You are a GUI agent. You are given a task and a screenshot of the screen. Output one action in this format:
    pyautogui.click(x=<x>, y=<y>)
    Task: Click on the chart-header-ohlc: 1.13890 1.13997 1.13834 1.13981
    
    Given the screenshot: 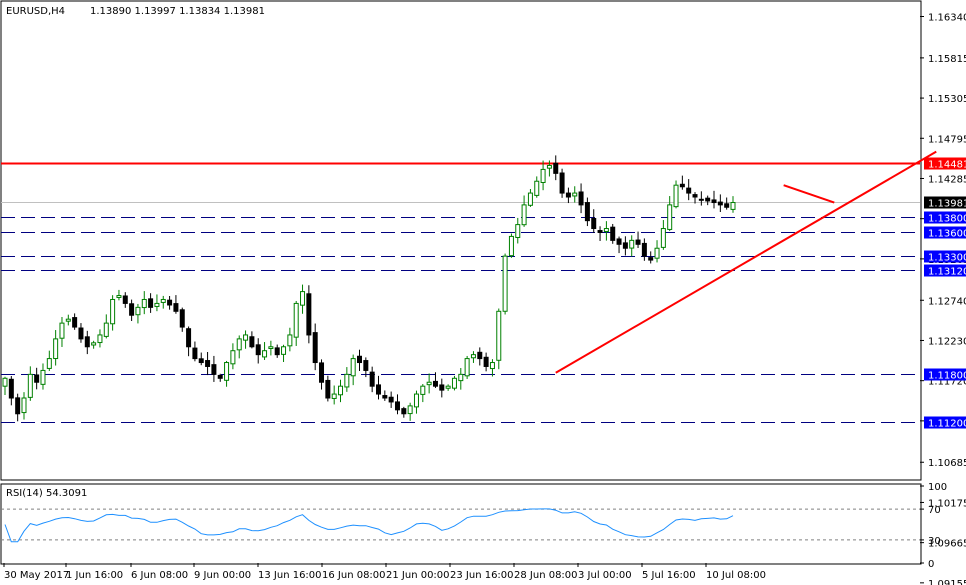 What is the action you would take?
    pyautogui.click(x=177, y=11)
    